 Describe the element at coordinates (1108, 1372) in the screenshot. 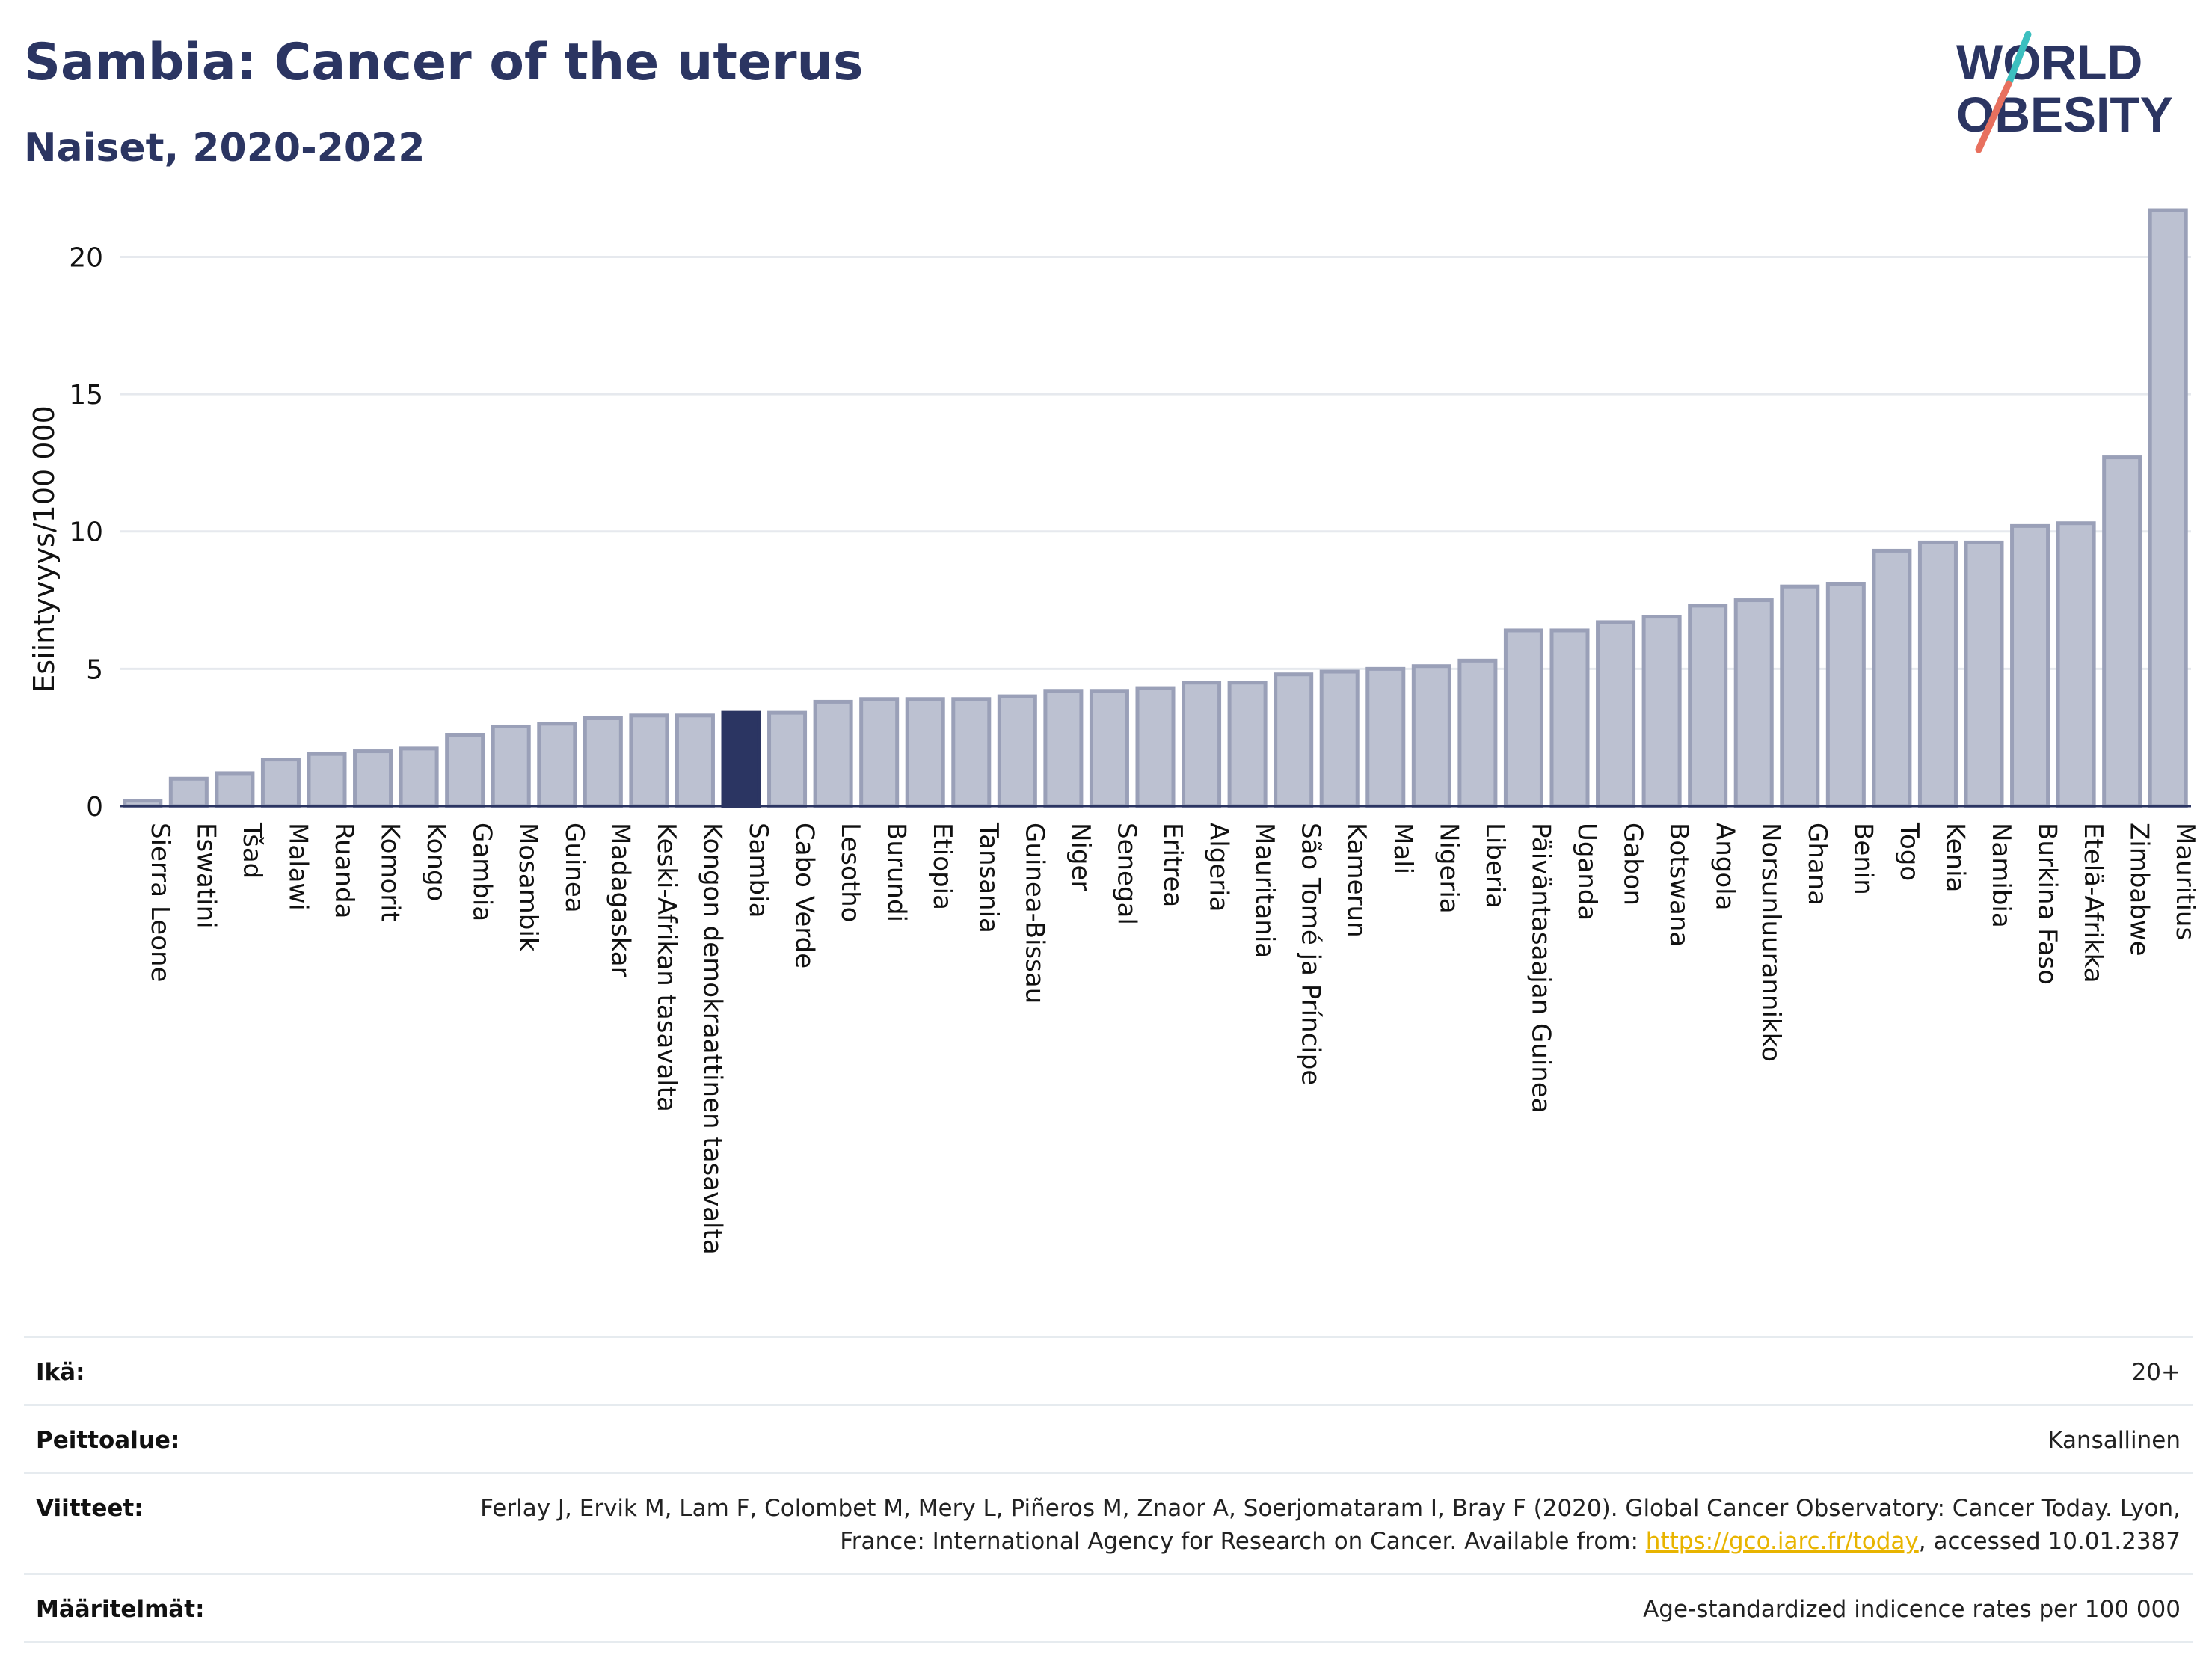

I see `meta-row-age: Ikä: 20+` at that location.